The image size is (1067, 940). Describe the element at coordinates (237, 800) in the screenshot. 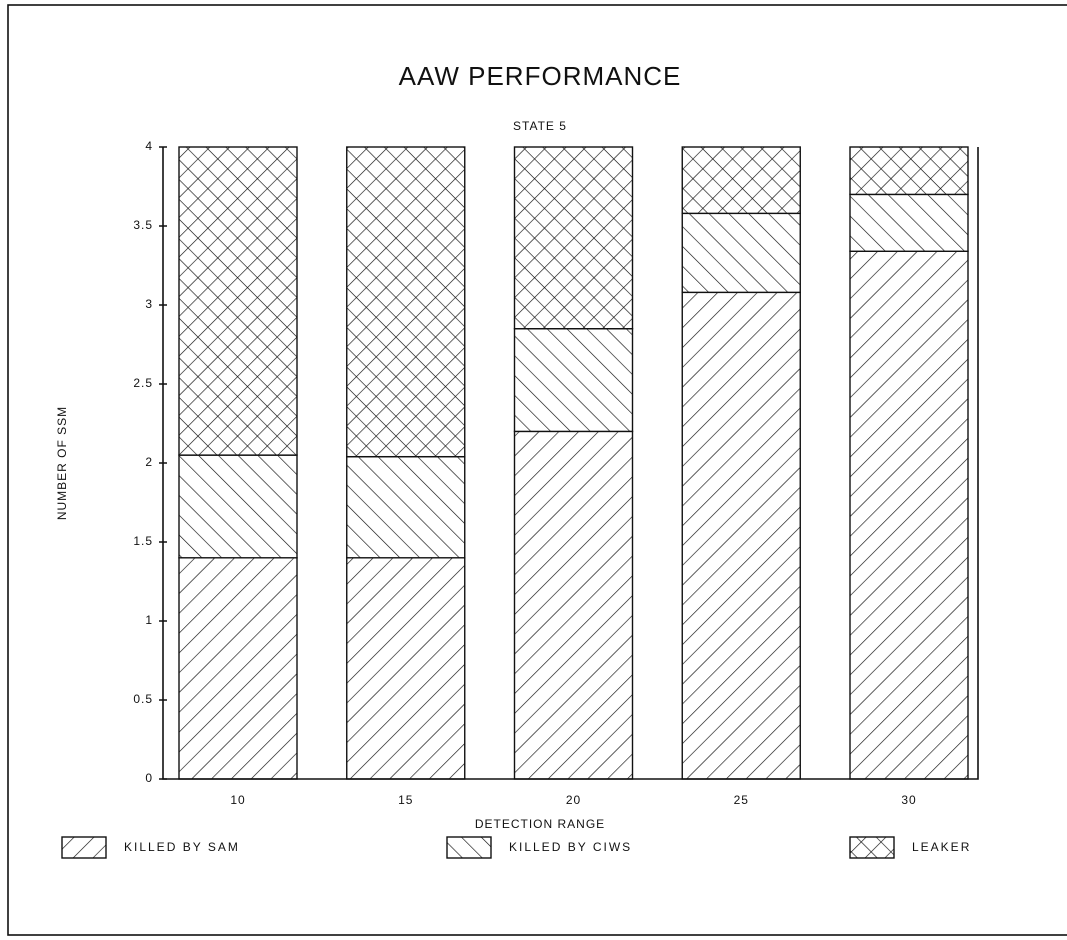

I see `x-tick-label: 10` at that location.